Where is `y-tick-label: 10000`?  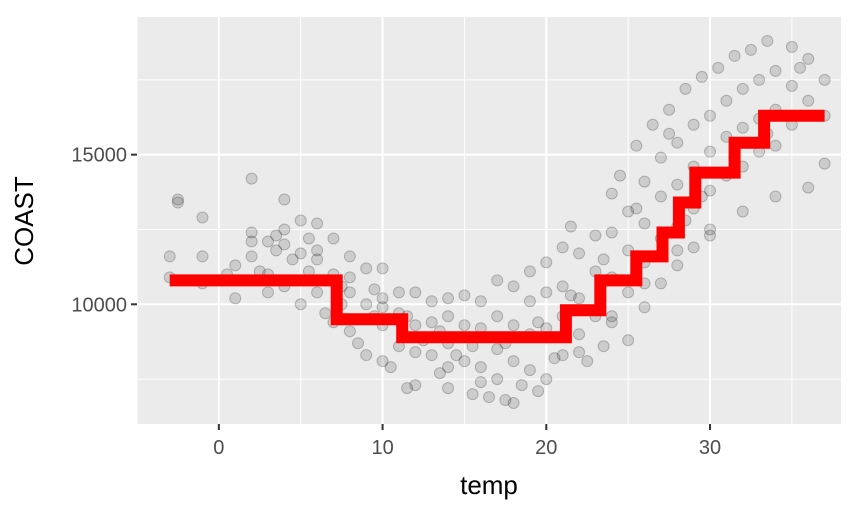 y-tick-label: 10000 is located at coordinates (99, 305).